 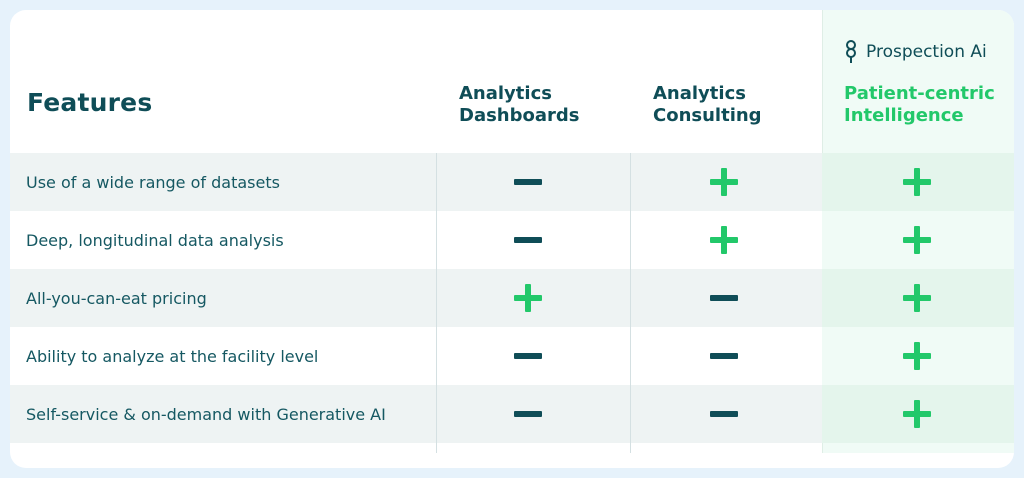 What do you see at coordinates (512, 298) in the screenshot?
I see `feature-row: All-you-can-eat pricing` at bounding box center [512, 298].